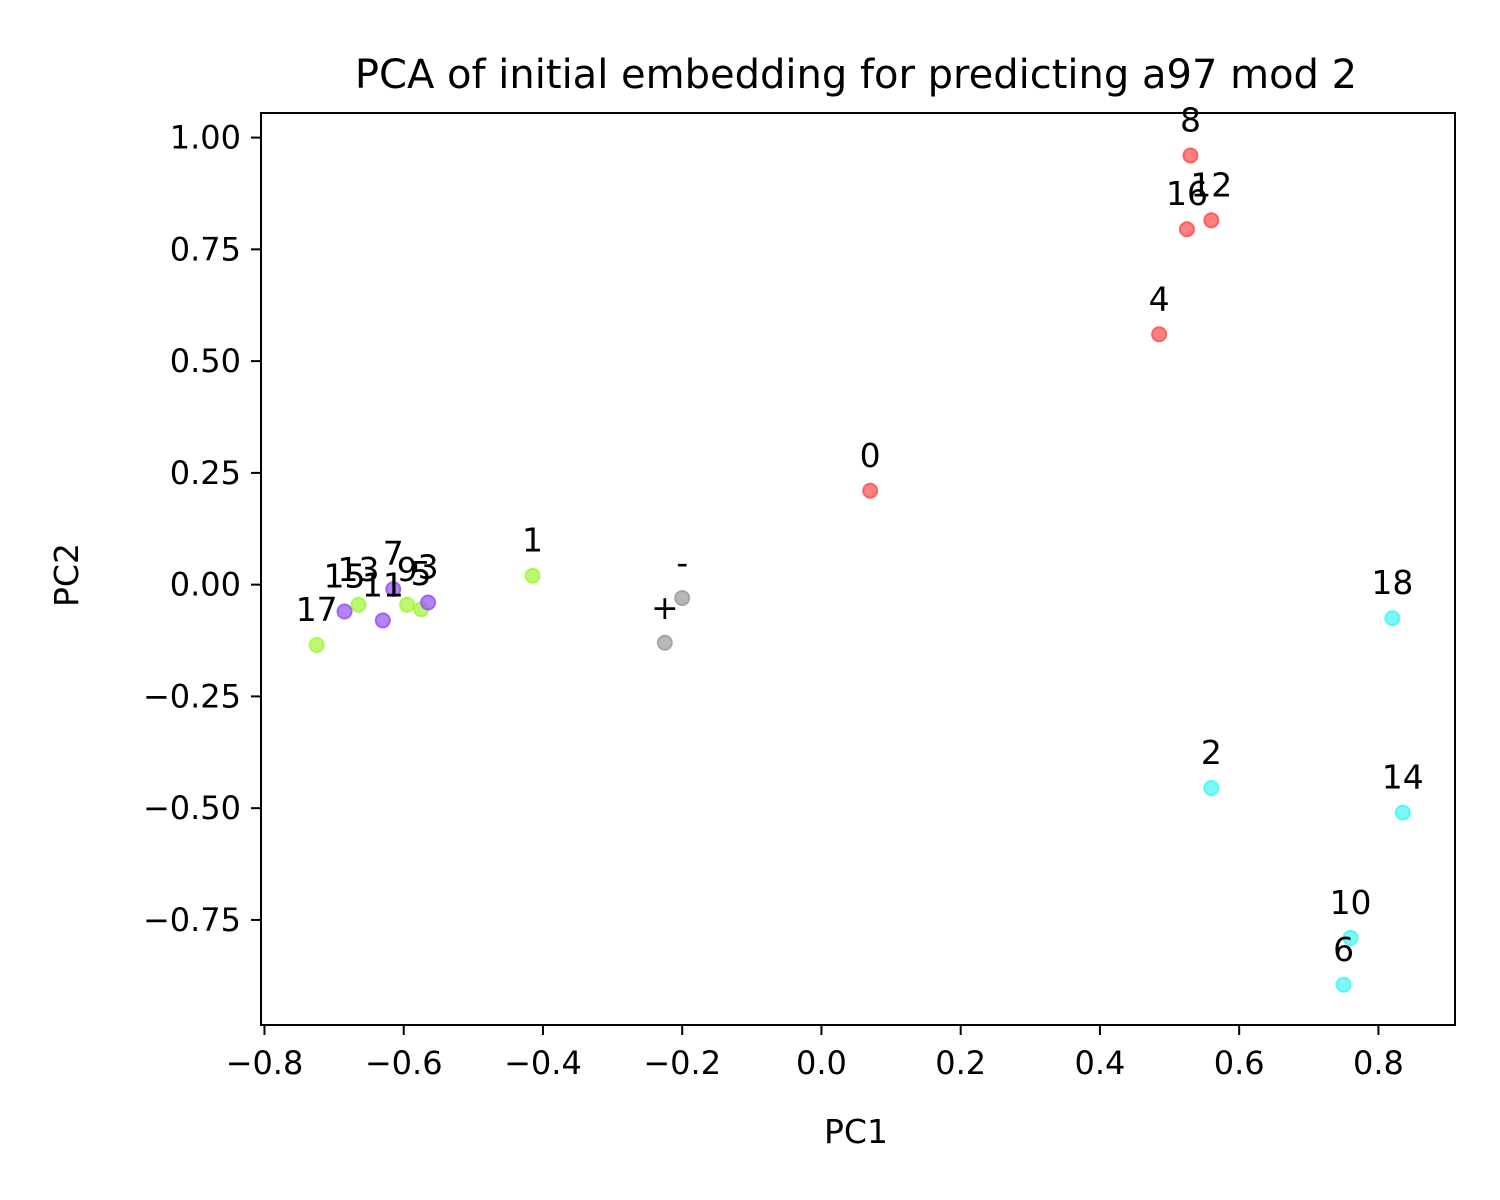 The image size is (1500, 1200). I want to click on y-tick-label: 0.75, so click(205, 249).